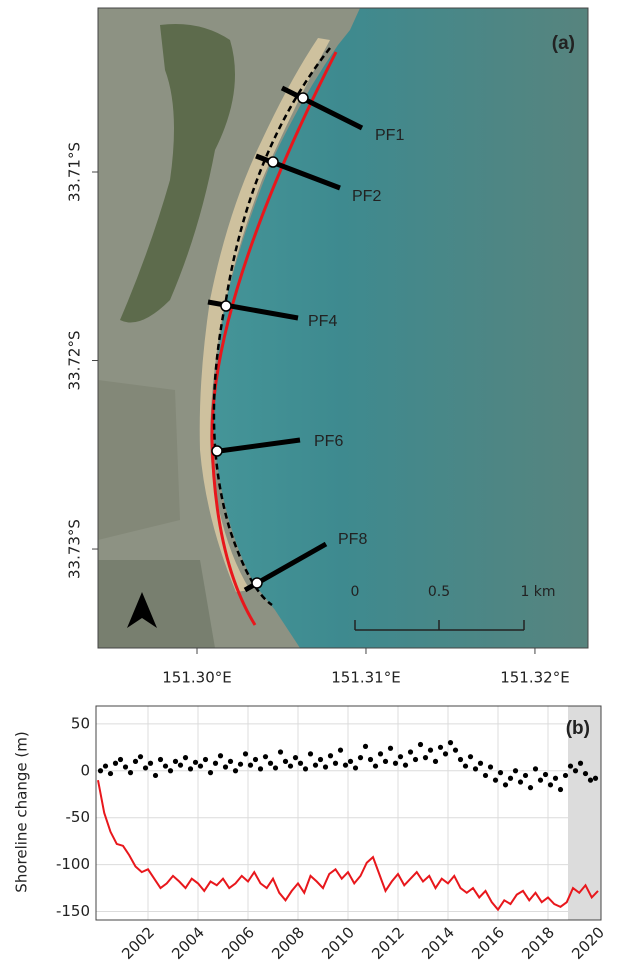 The height and width of the screenshot is (969, 629). I want to click on x-tick-label: 151.30°E, so click(196, 678).